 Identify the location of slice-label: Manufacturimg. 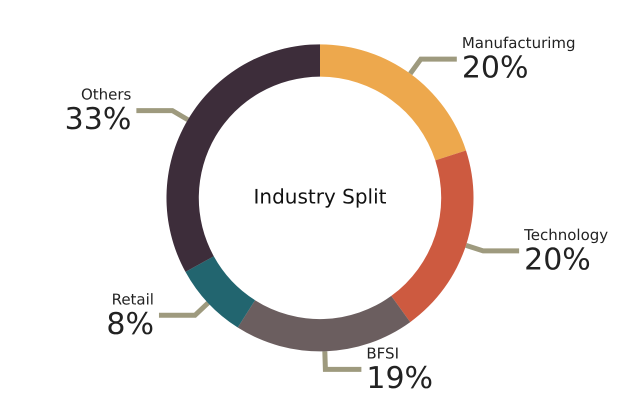
(519, 43).